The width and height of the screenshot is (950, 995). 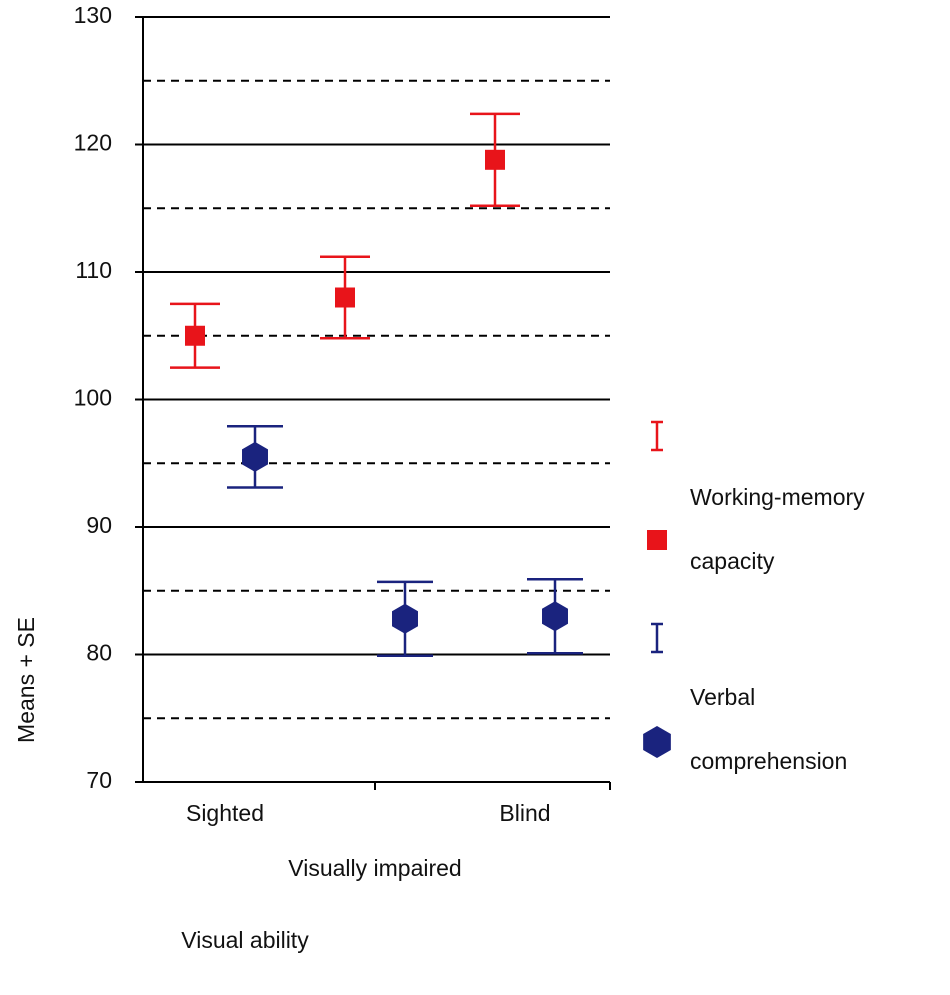 I want to click on legend-label: Verbal comprehension, so click(x=769, y=729).